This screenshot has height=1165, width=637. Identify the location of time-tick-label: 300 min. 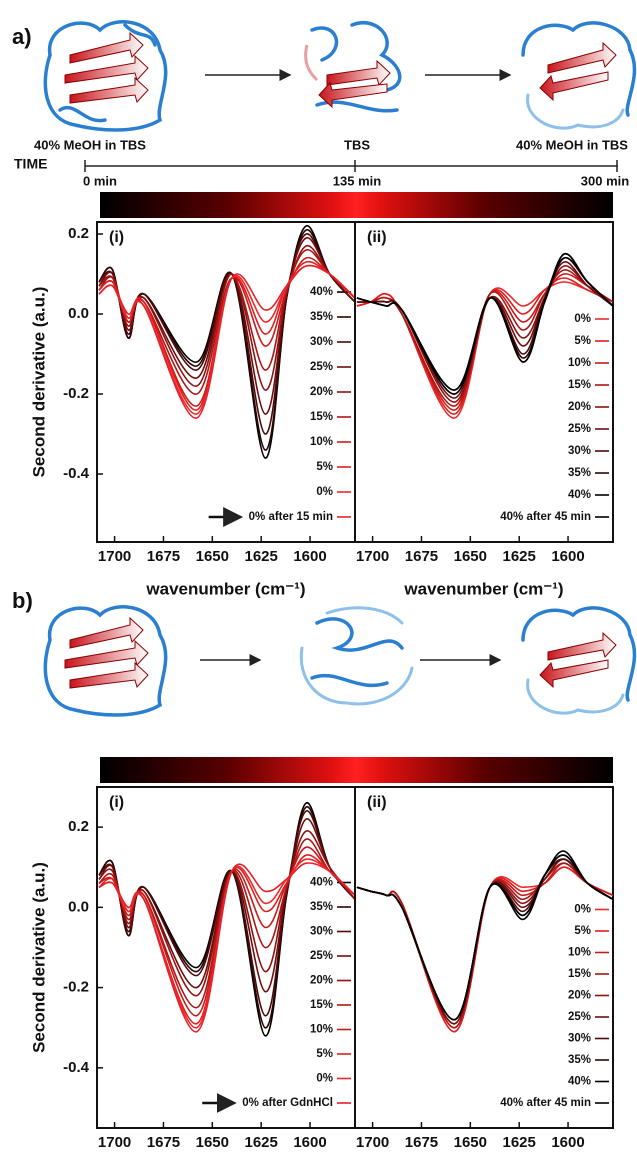
(605, 180).